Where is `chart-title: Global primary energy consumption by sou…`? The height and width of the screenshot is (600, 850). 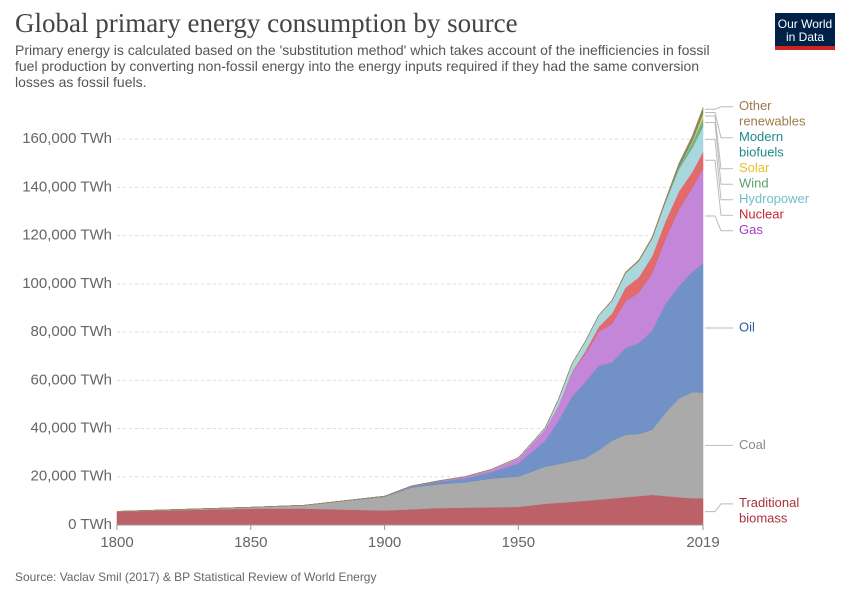 chart-title: Global primary energy consumption by sou… is located at coordinates (266, 23).